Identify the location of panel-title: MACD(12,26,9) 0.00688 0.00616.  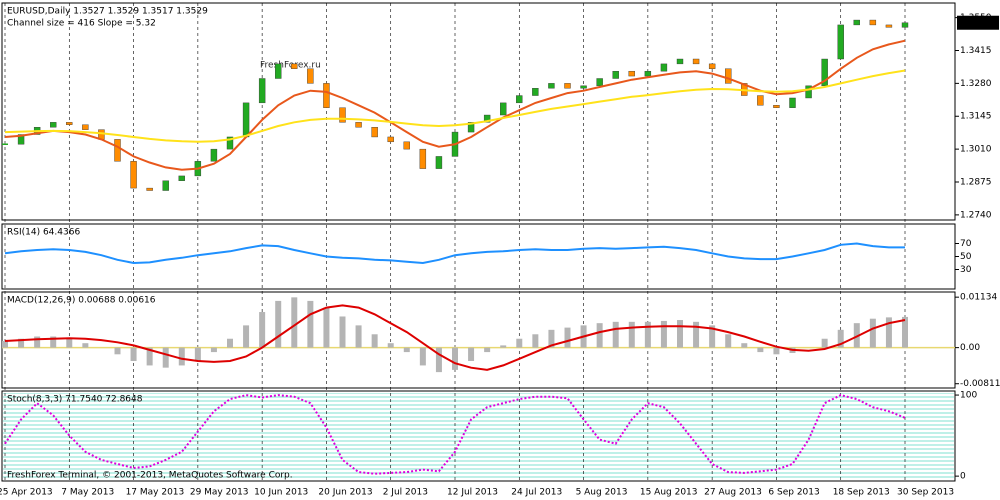
(81, 301).